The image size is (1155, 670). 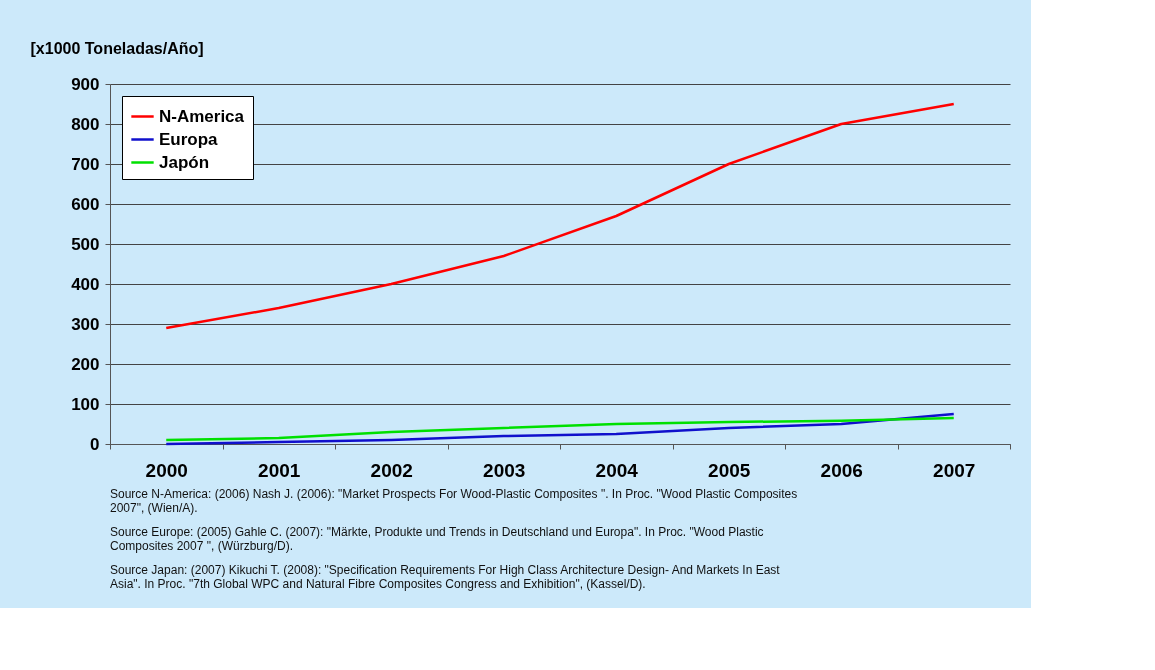 What do you see at coordinates (85, 204) in the screenshot?
I see `y-tick-label: 600` at bounding box center [85, 204].